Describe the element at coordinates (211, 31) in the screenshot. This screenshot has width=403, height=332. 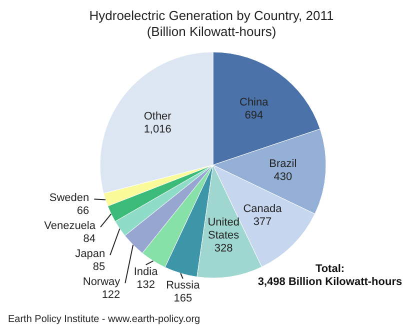
I see `chart-subtitle: (Billion Kilowatt-hours)` at that location.